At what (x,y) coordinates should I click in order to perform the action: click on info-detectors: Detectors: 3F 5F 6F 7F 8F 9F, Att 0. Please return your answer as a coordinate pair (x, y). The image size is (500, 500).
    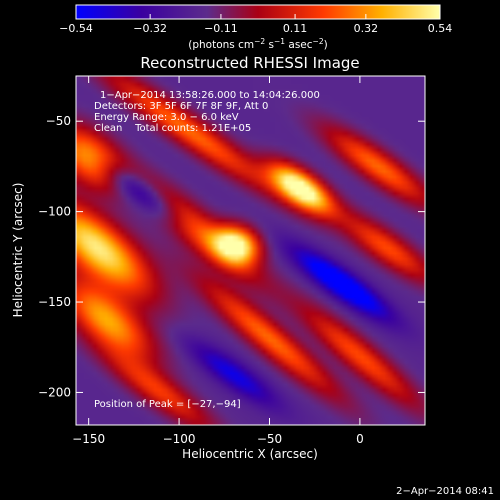
    Looking at the image, I should click on (181, 106).